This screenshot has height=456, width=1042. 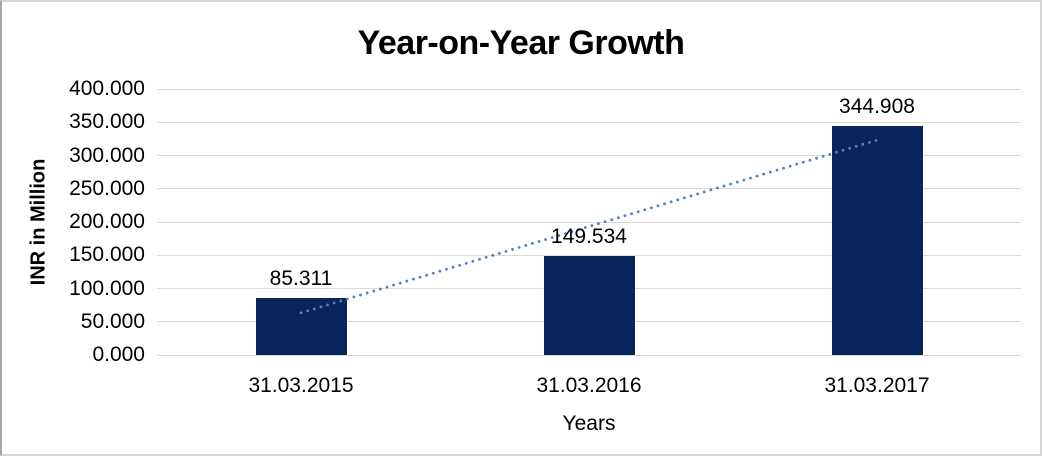 What do you see at coordinates (107, 221) in the screenshot?
I see `y-axis-tick-label: 200.000` at bounding box center [107, 221].